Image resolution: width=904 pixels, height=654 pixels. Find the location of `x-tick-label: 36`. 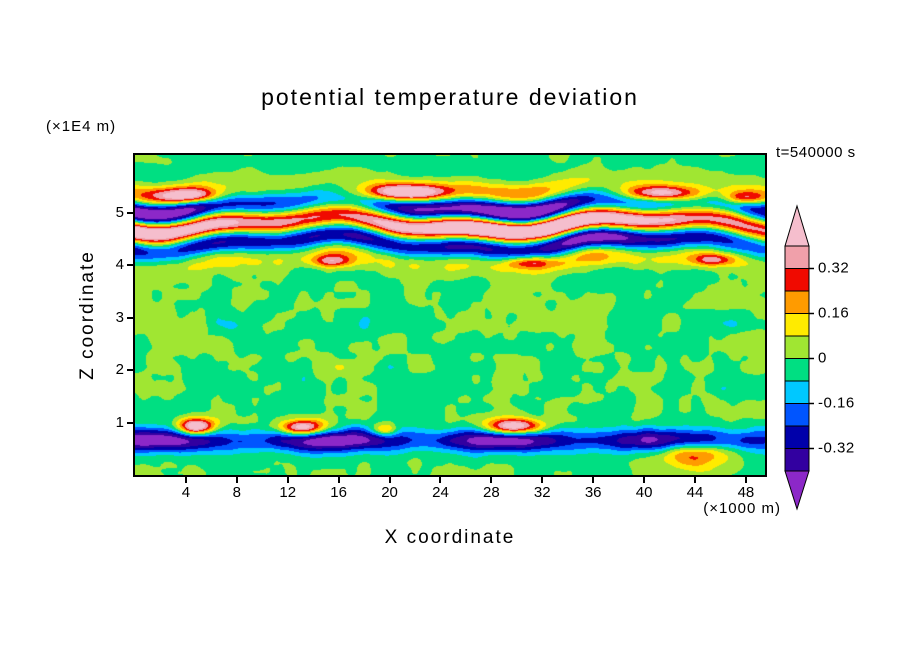

x-tick-label: 36 is located at coordinates (593, 492).